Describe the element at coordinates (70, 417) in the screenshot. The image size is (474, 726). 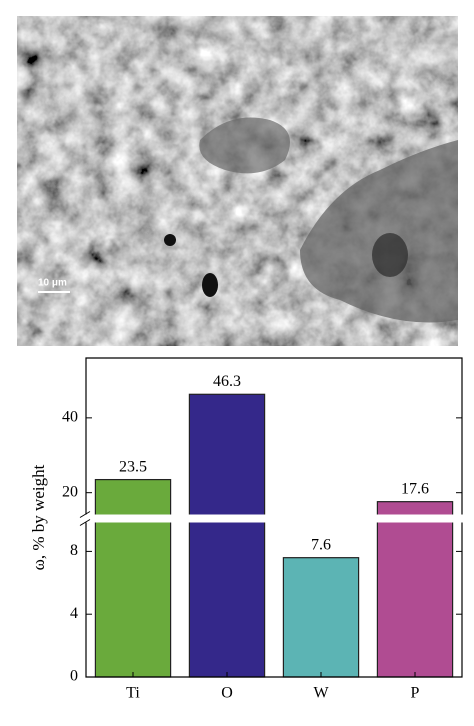
I see `y-tick-label: 40` at that location.